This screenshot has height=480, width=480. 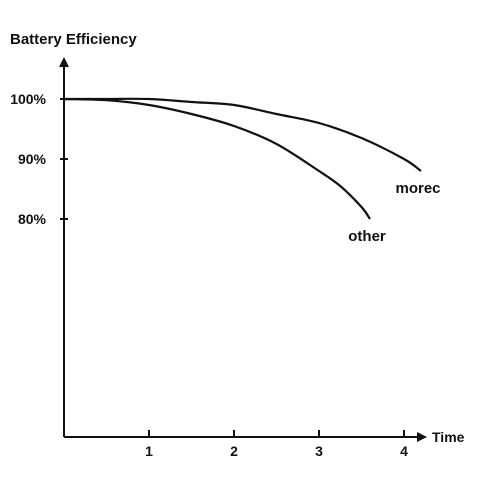 What do you see at coordinates (448, 437) in the screenshot?
I see `x-axis-label: Time` at bounding box center [448, 437].